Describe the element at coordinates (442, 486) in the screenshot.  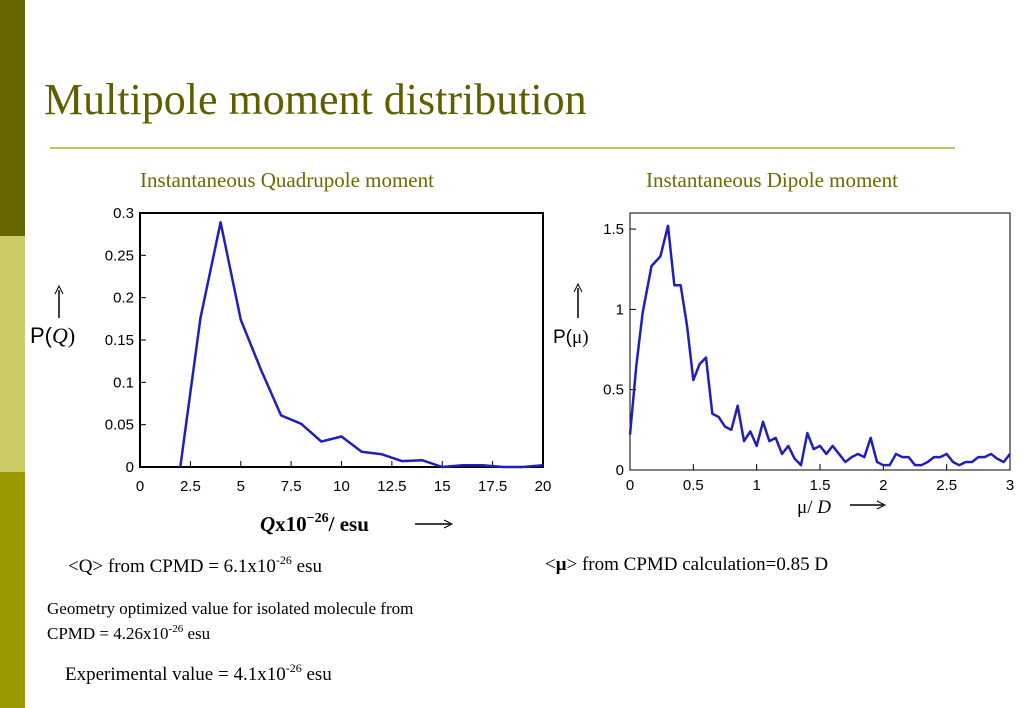
I see `x-tick-label: 15` at that location.